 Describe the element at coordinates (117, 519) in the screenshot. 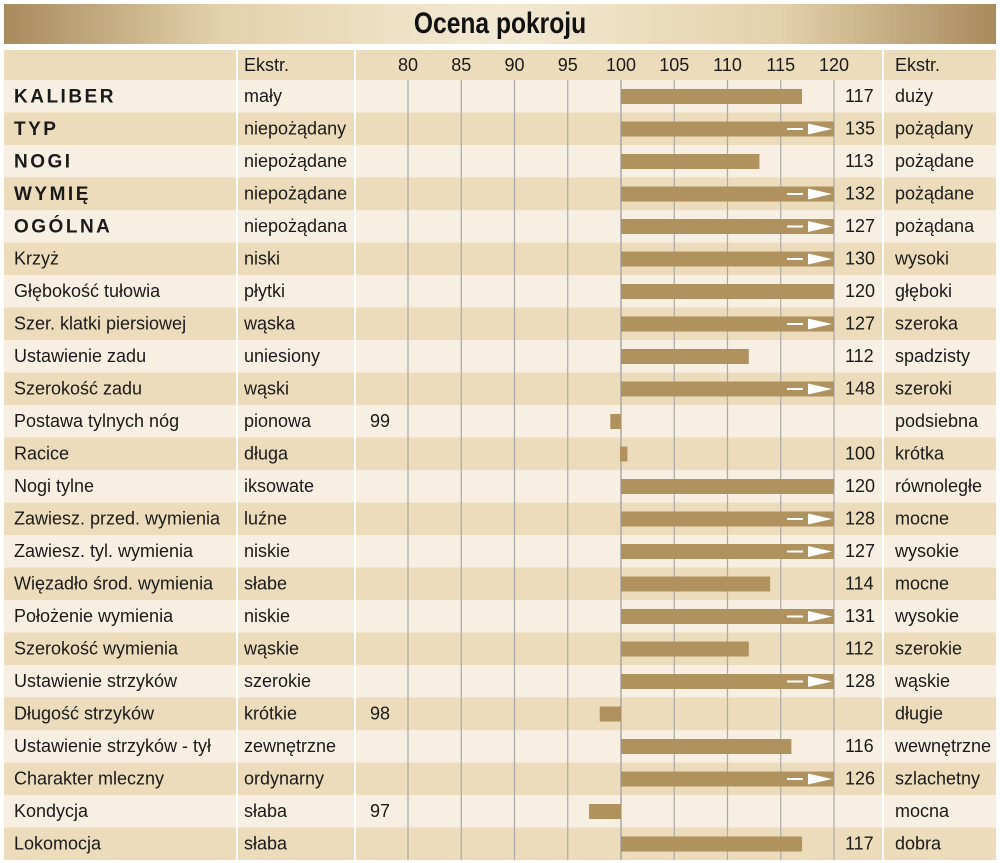

I see `trait-label: Zawiesz. przed. wymienia` at that location.